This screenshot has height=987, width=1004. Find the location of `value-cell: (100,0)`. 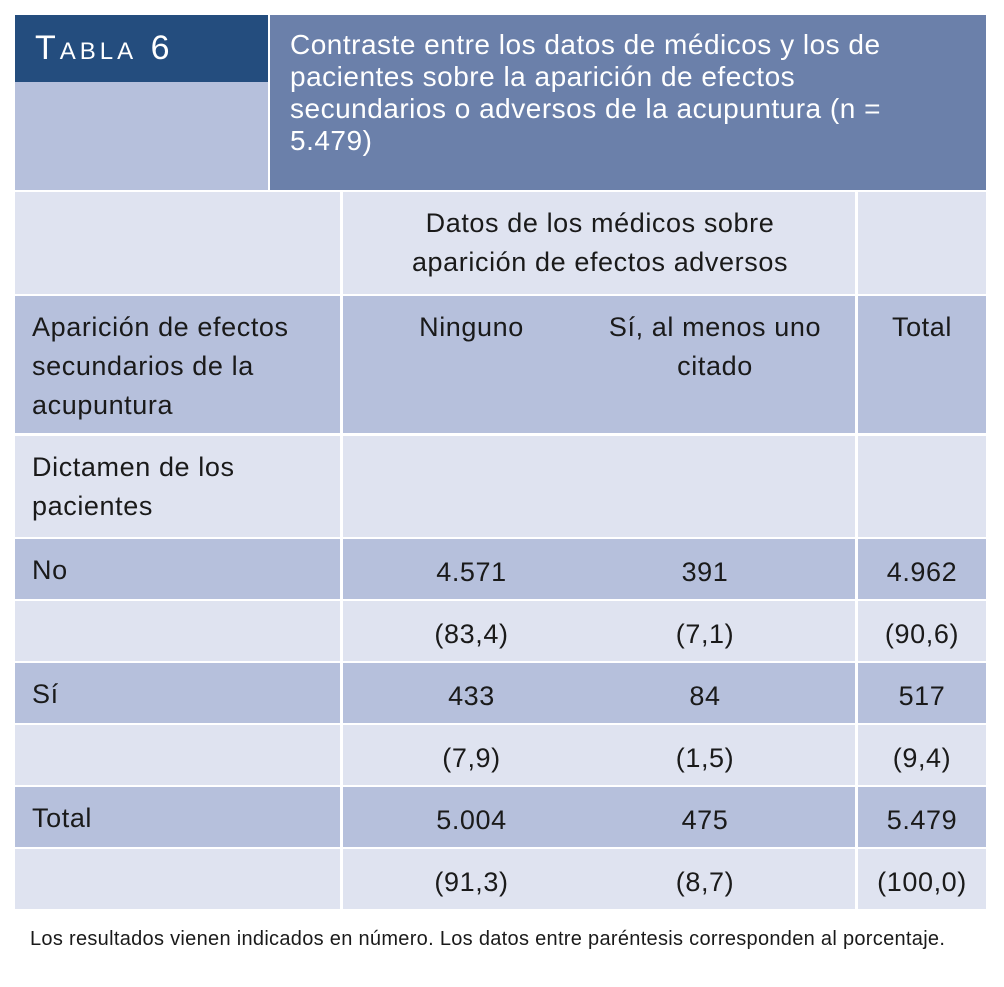

value-cell: (100,0) is located at coordinates (922, 882).